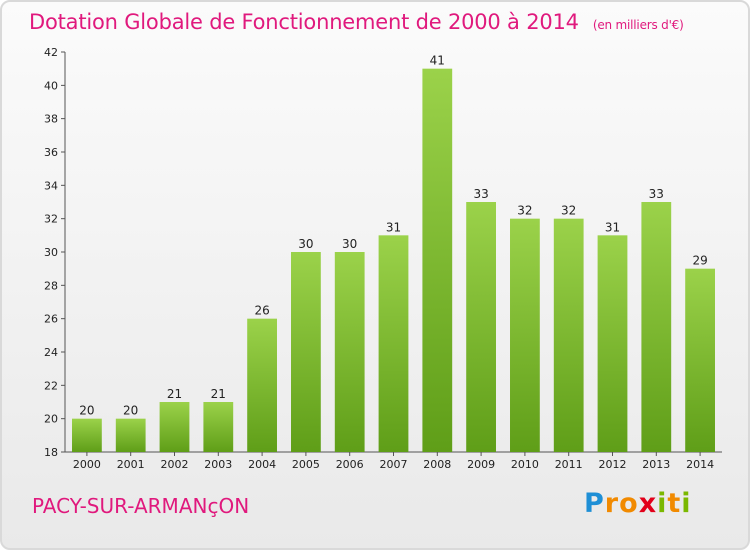 The image size is (750, 550). What do you see at coordinates (51, 385) in the screenshot?
I see `y-tick-label: 22` at bounding box center [51, 385].